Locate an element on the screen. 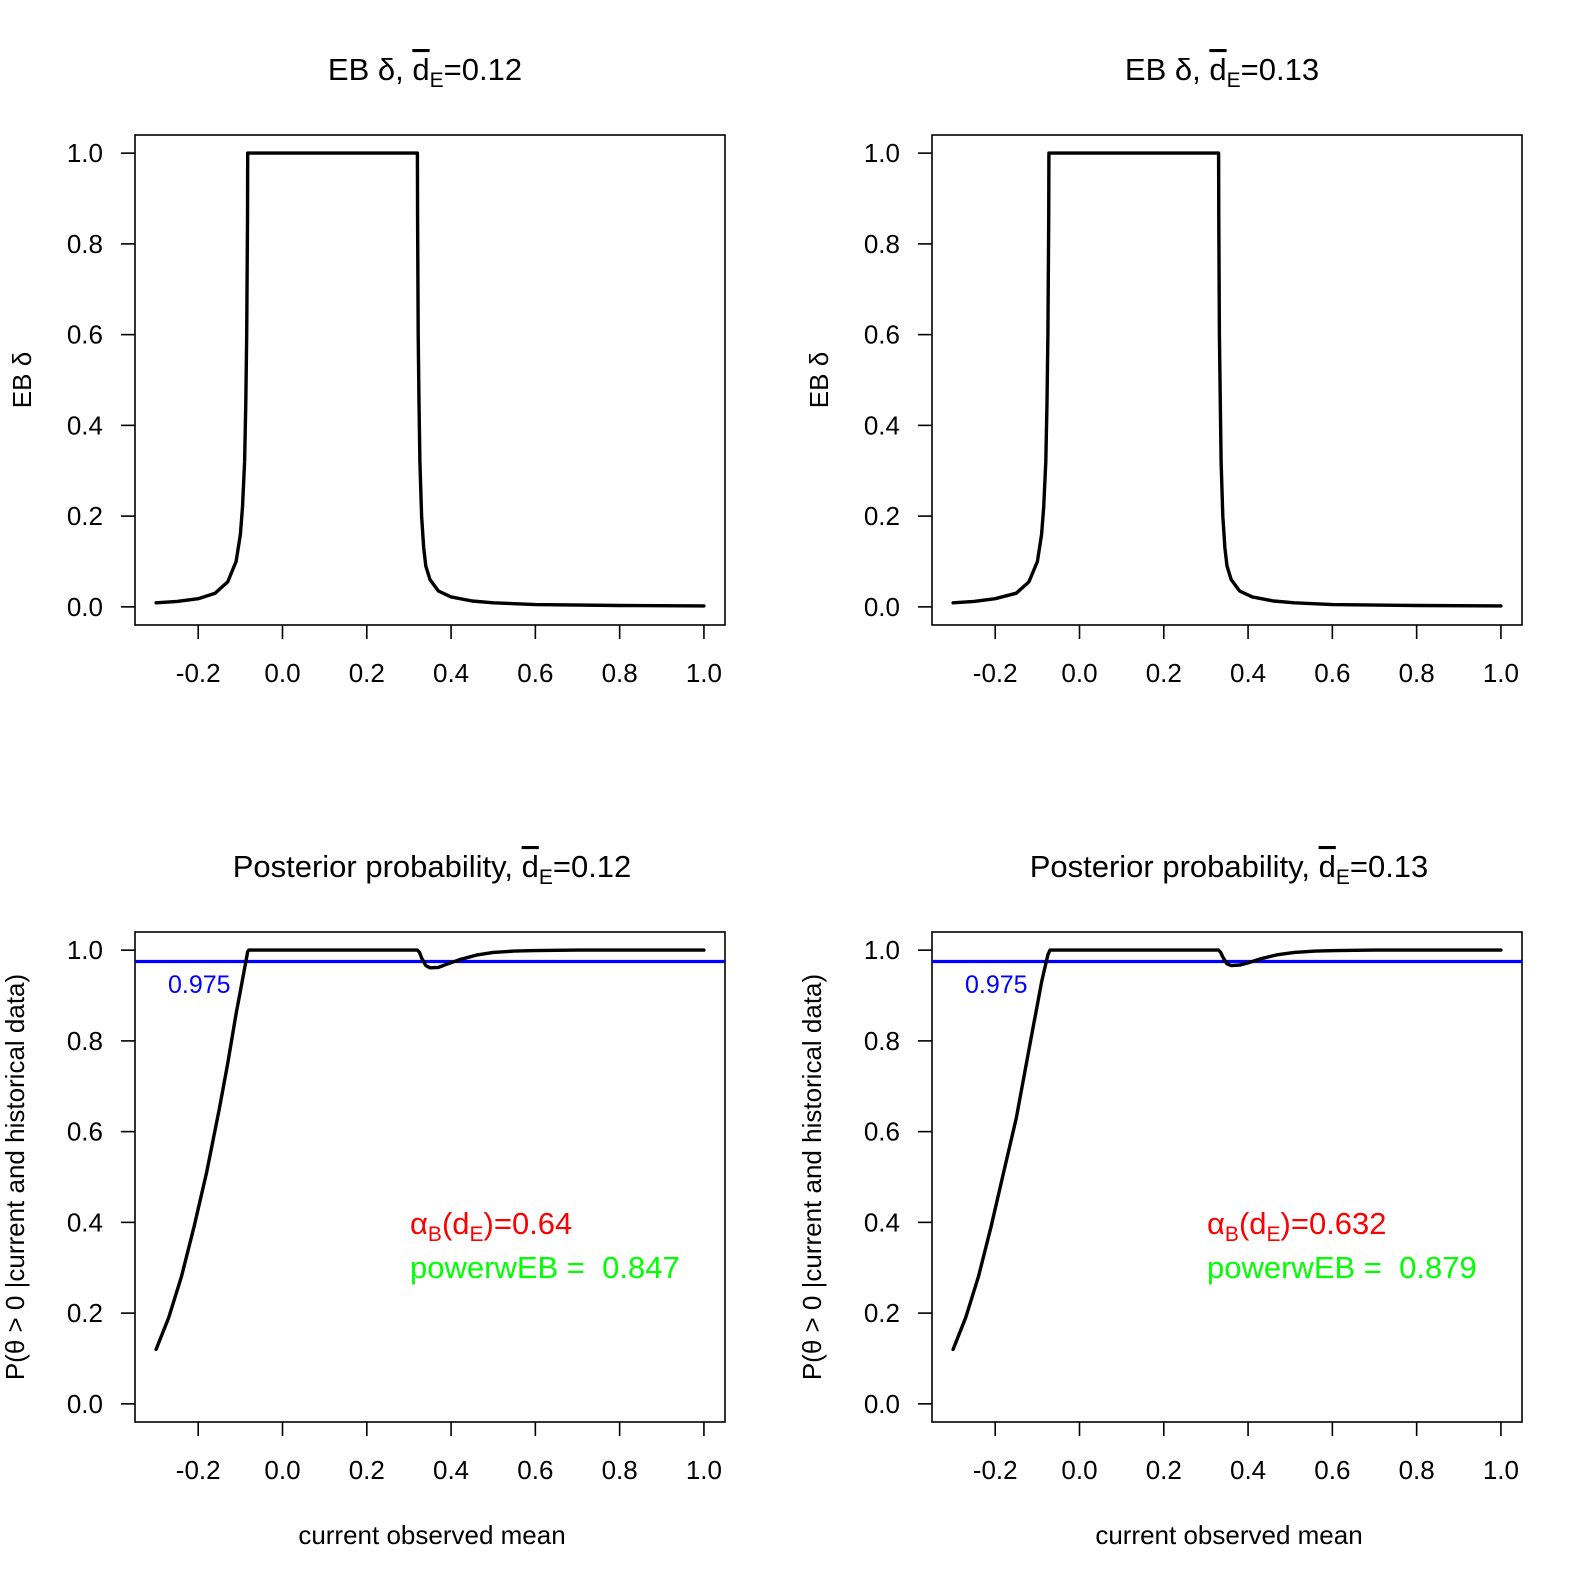 This screenshot has height=1574, width=1574. alpha-annotation: αB(dE)=0.632 is located at coordinates (1297, 1226).